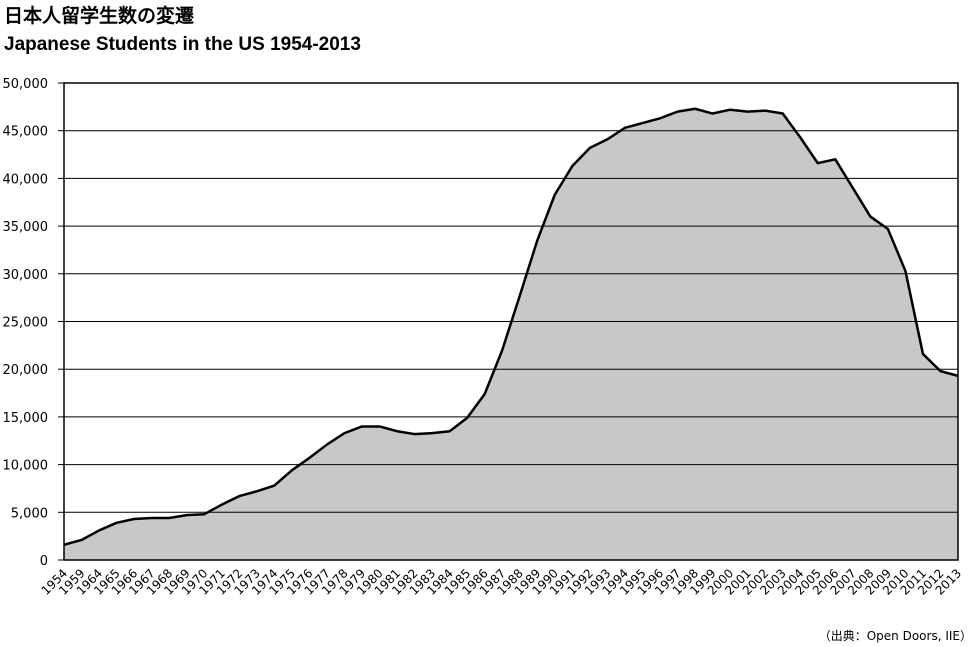 The height and width of the screenshot is (647, 978). I want to click on y-tick-label: 15,000, so click(26, 418).